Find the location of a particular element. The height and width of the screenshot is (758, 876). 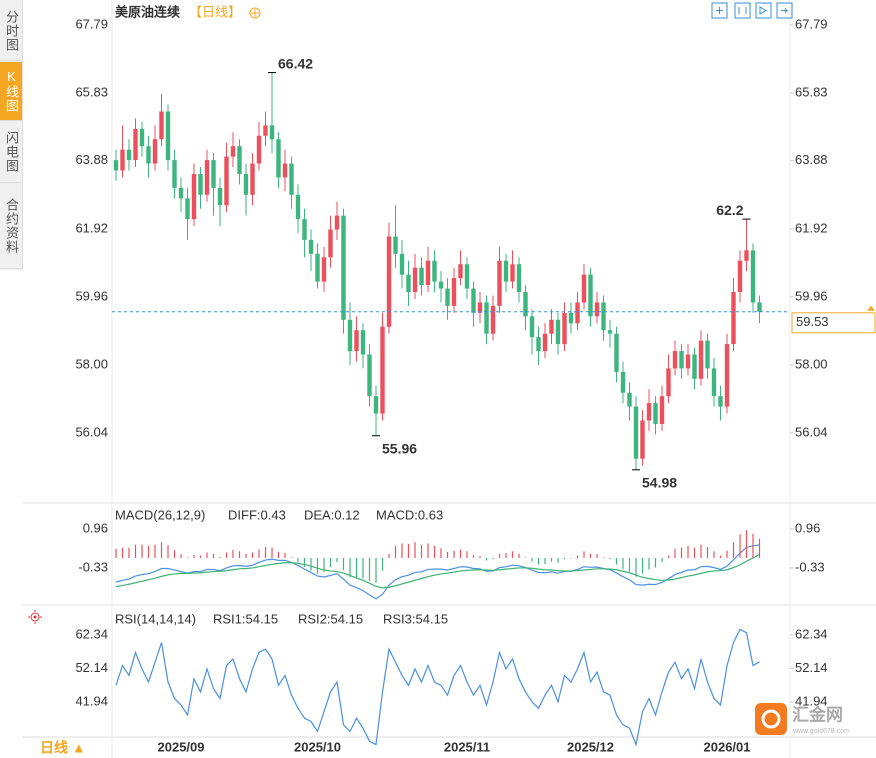

legend-entry: DIFF:0.43 is located at coordinates (257, 514).